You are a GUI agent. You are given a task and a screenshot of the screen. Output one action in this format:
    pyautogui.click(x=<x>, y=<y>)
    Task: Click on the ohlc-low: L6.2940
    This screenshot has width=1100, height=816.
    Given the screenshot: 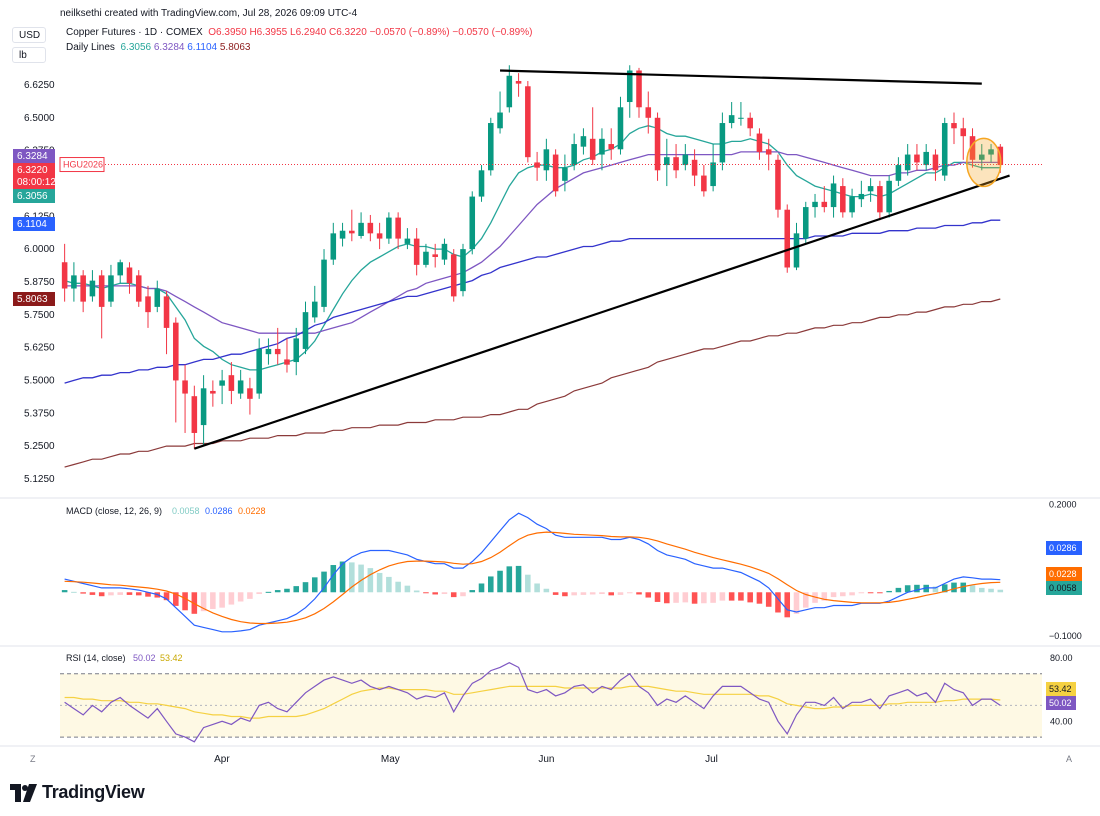 What is the action you would take?
    pyautogui.click(x=308, y=32)
    